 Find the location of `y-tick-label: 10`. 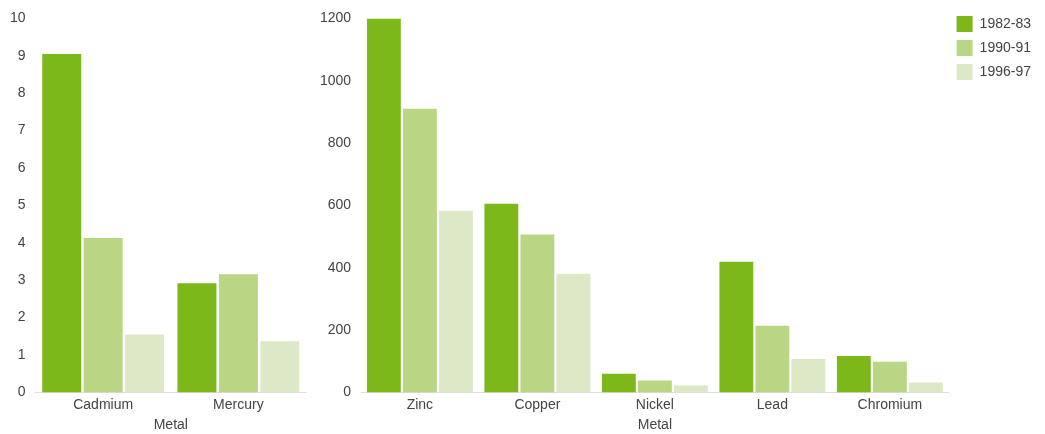

y-tick-label: 10 is located at coordinates (17, 17).